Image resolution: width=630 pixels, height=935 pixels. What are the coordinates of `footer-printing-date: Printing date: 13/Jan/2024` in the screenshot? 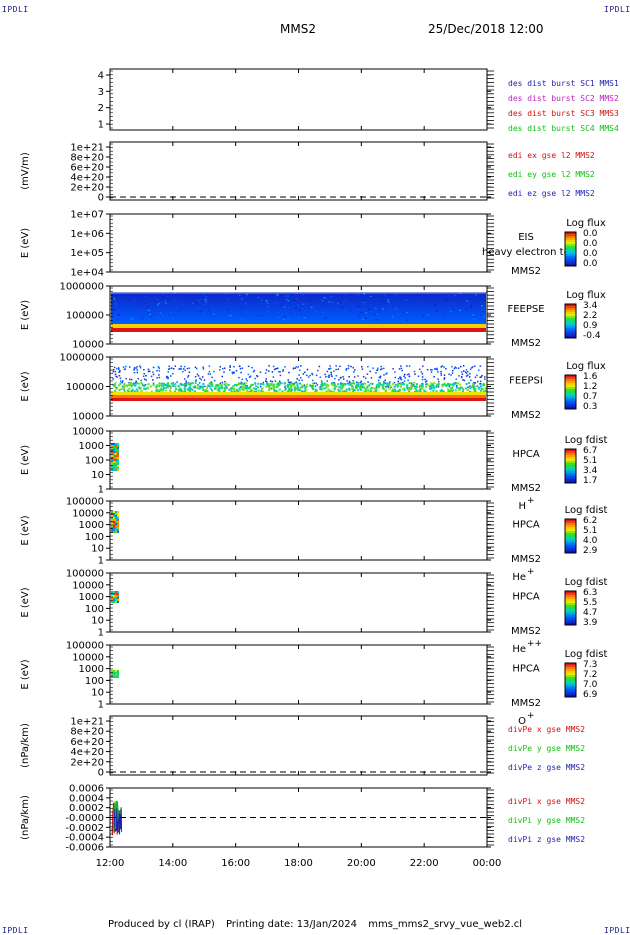 It's located at (291, 924).